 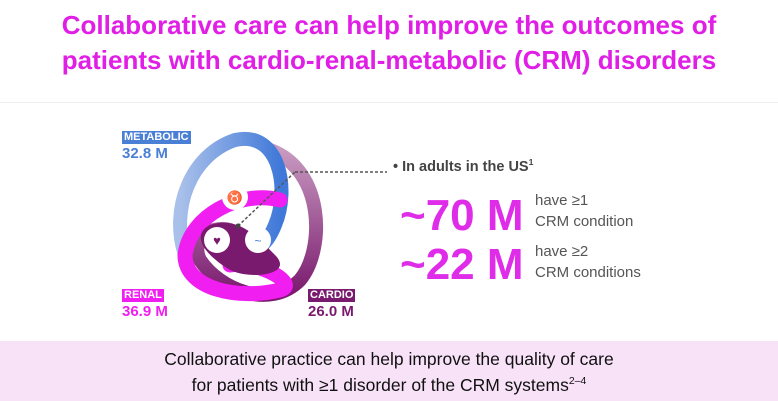 What do you see at coordinates (266, 199) in the screenshot?
I see `pointer-line` at bounding box center [266, 199].